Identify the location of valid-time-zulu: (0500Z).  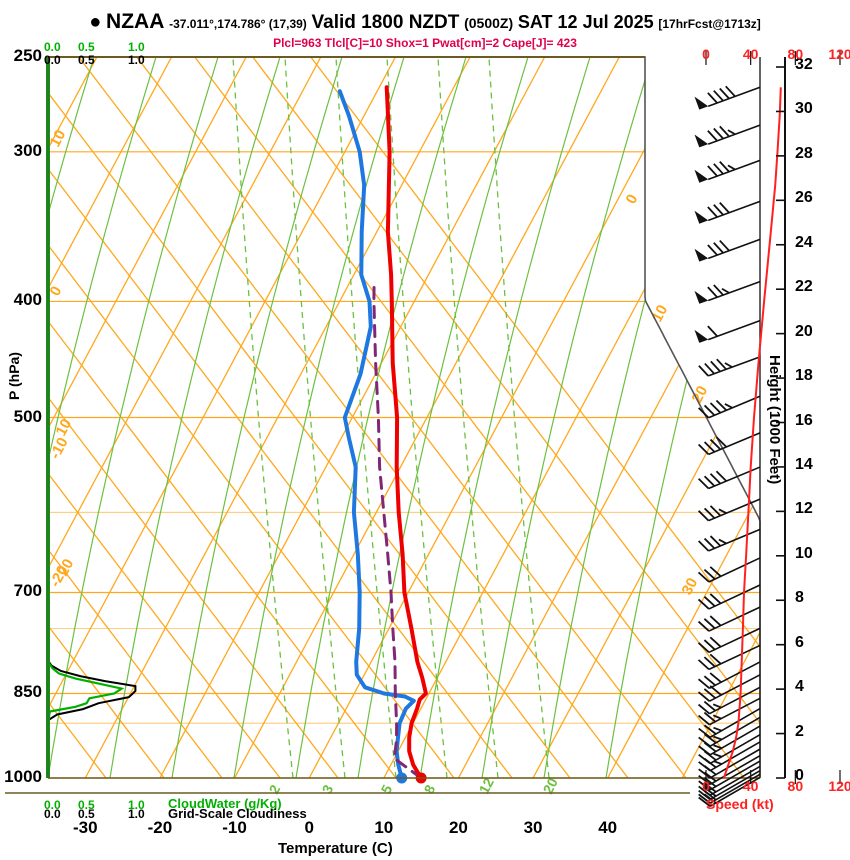
(489, 23).